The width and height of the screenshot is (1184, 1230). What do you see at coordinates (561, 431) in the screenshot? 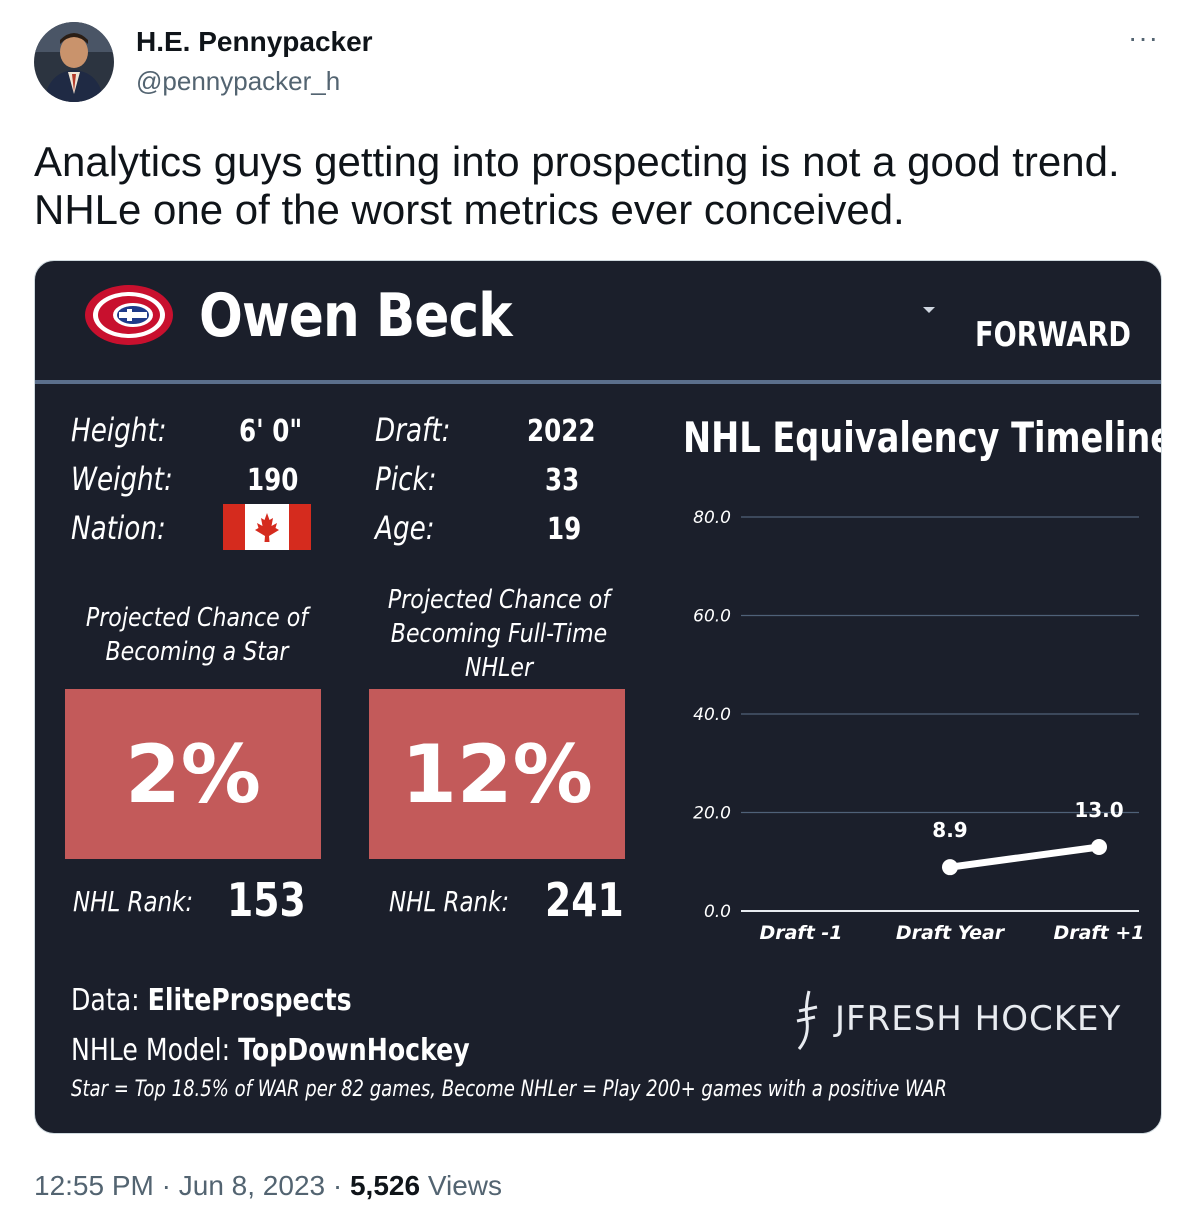
I see `draft-value: 2022` at bounding box center [561, 431].